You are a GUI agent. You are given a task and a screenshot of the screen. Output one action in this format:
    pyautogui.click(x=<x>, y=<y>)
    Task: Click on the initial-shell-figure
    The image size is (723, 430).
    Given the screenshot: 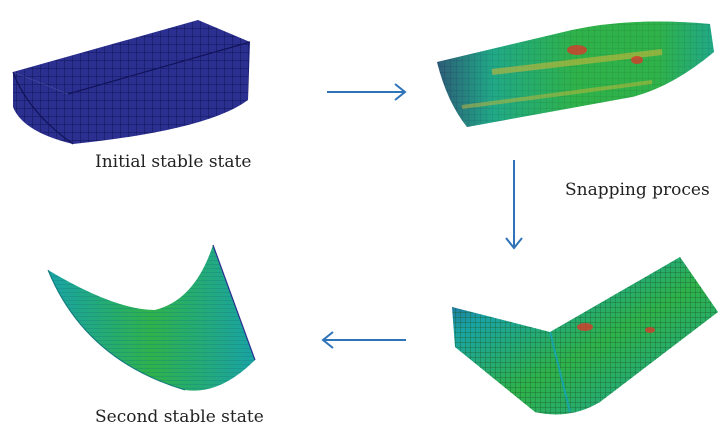 What is the action you would take?
    pyautogui.click(x=131, y=82)
    